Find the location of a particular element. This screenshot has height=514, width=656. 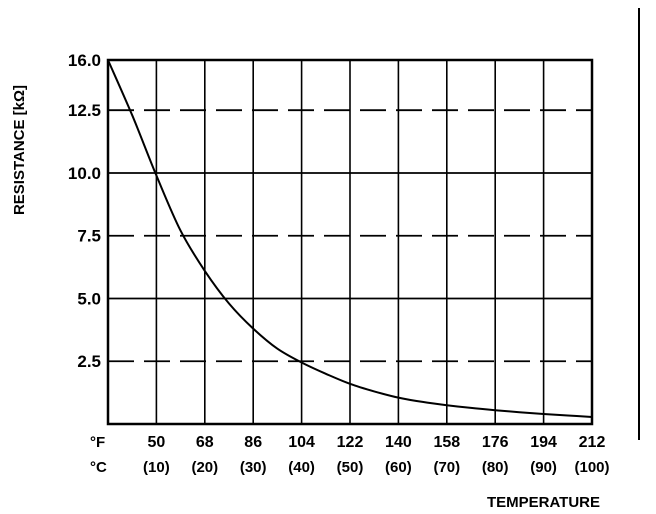

y-axis-label: RESISTANCE [kΩ] is located at coordinates (19, 150).